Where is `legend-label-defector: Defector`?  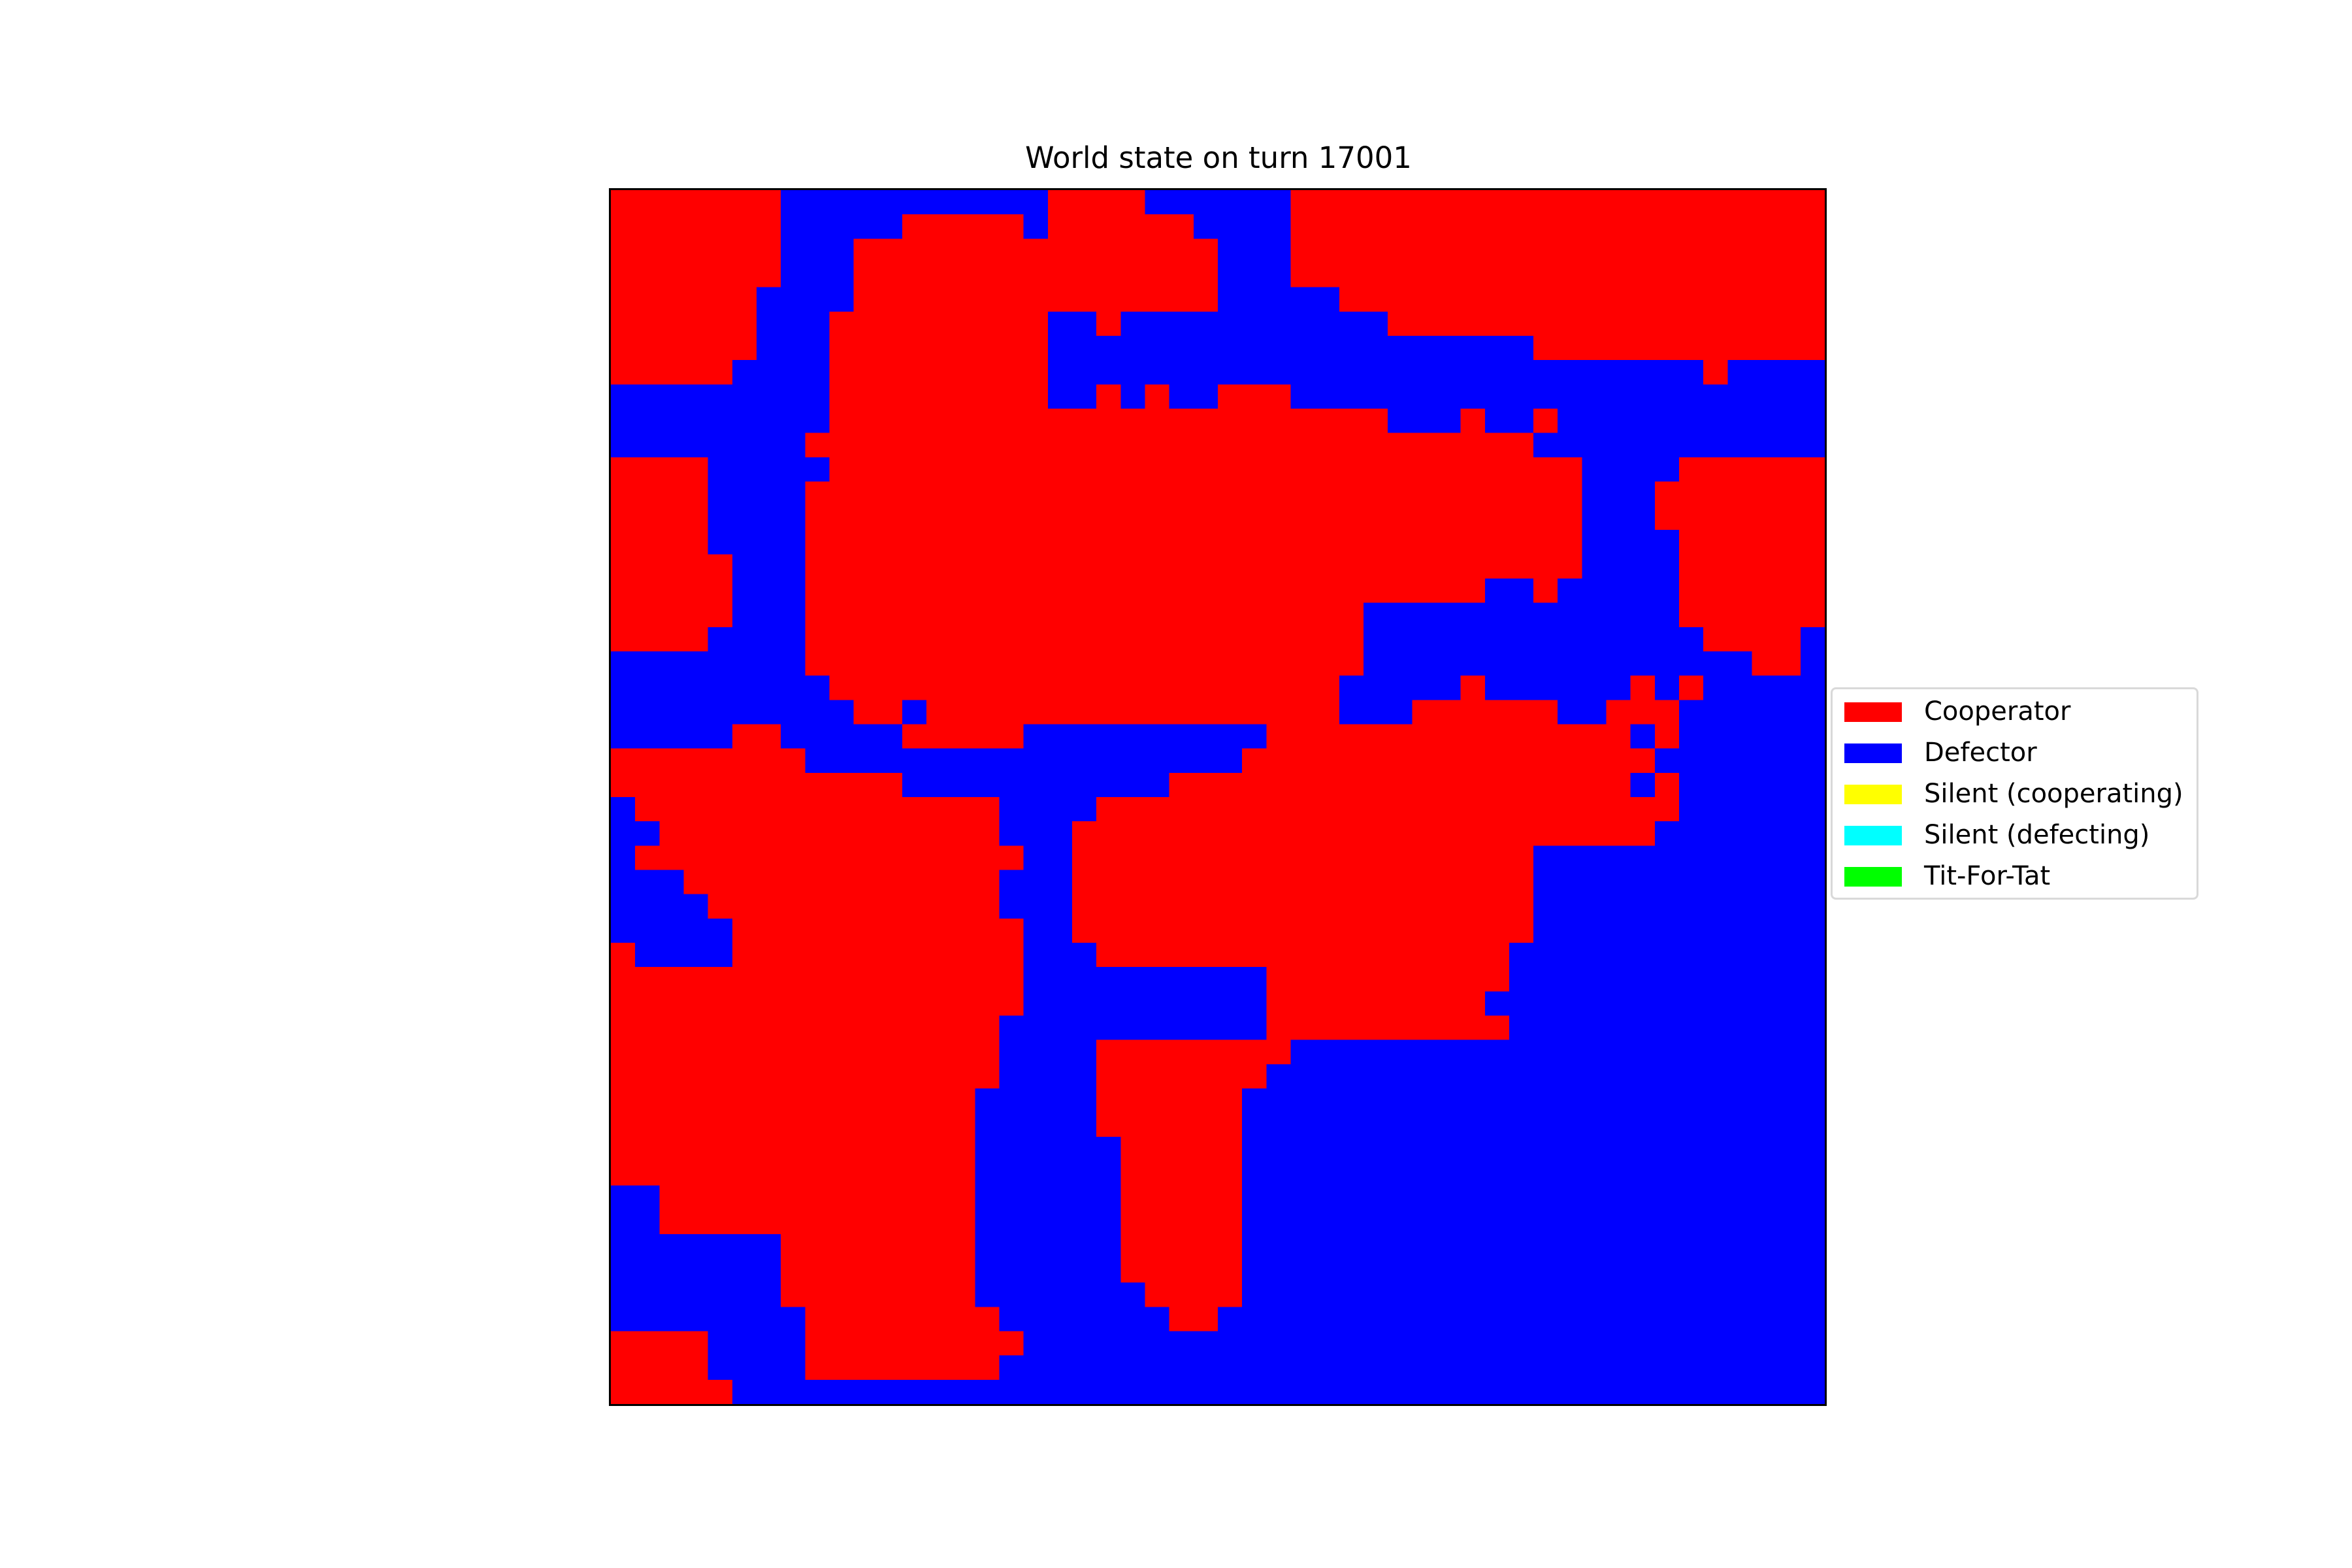
legend-label-defector: Defector is located at coordinates (1980, 753).